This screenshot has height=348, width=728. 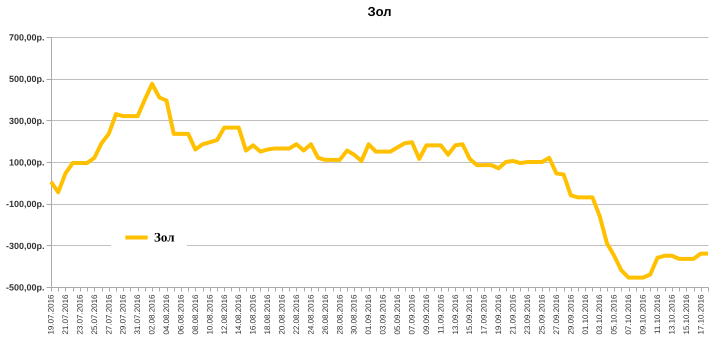 I want to click on x-tick-label: 28.08.2016, so click(x=339, y=314).